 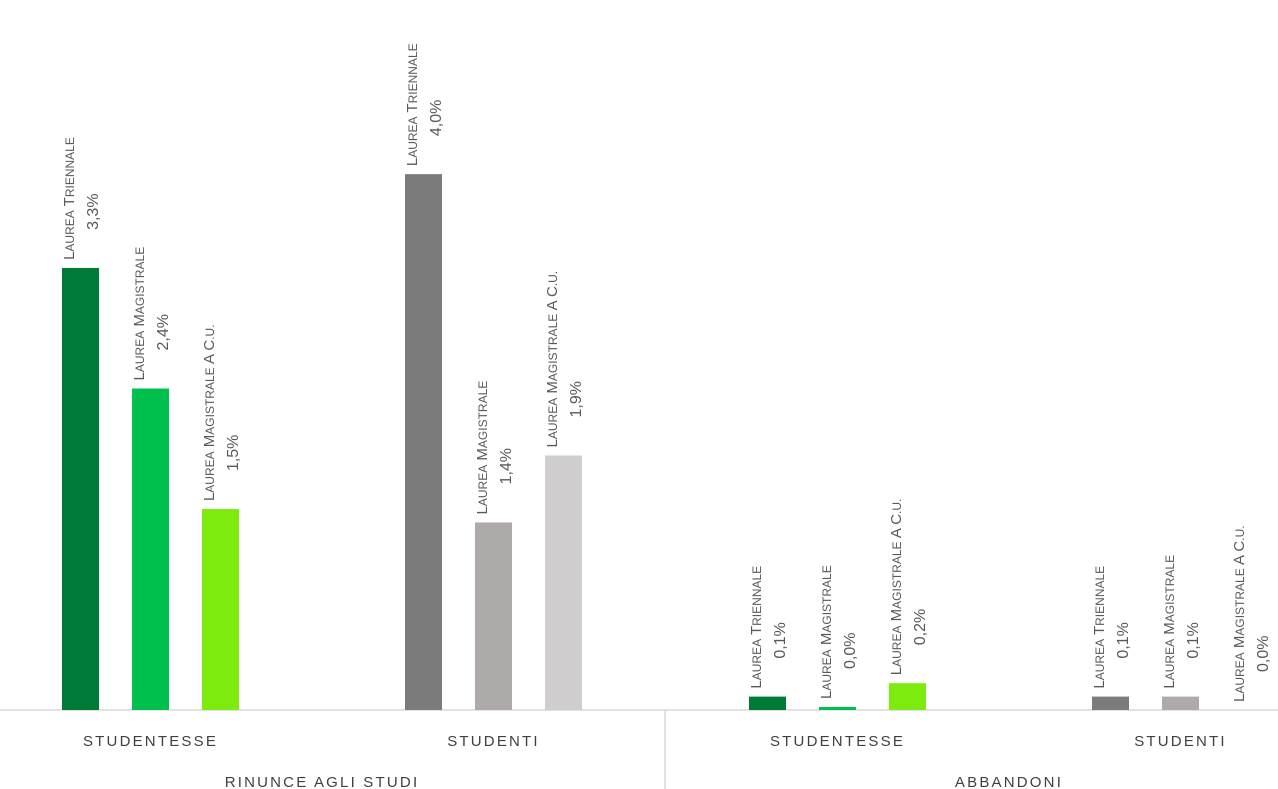 I want to click on bar-value-label: 2,4%, so click(x=163, y=332).